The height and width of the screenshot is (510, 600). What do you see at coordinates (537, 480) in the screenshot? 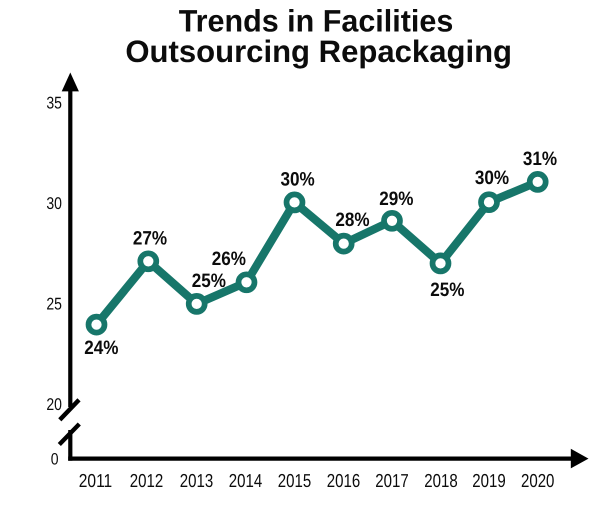
I see `svg-text: 2020` at bounding box center [537, 480].